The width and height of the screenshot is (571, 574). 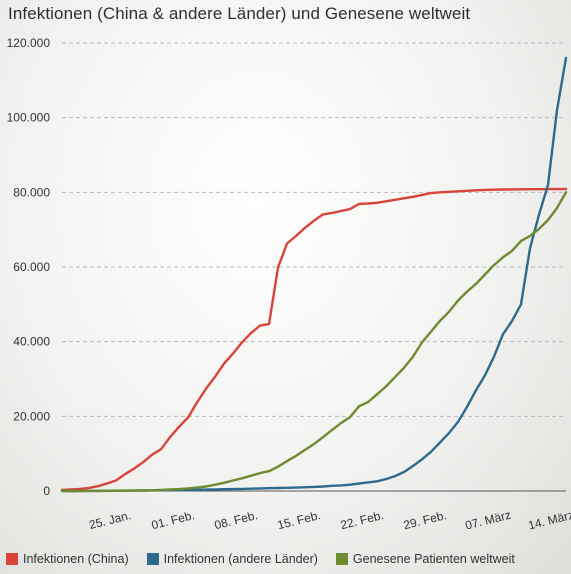 What do you see at coordinates (488, 520) in the screenshot?
I see `x-tick-label: 07. März` at bounding box center [488, 520].